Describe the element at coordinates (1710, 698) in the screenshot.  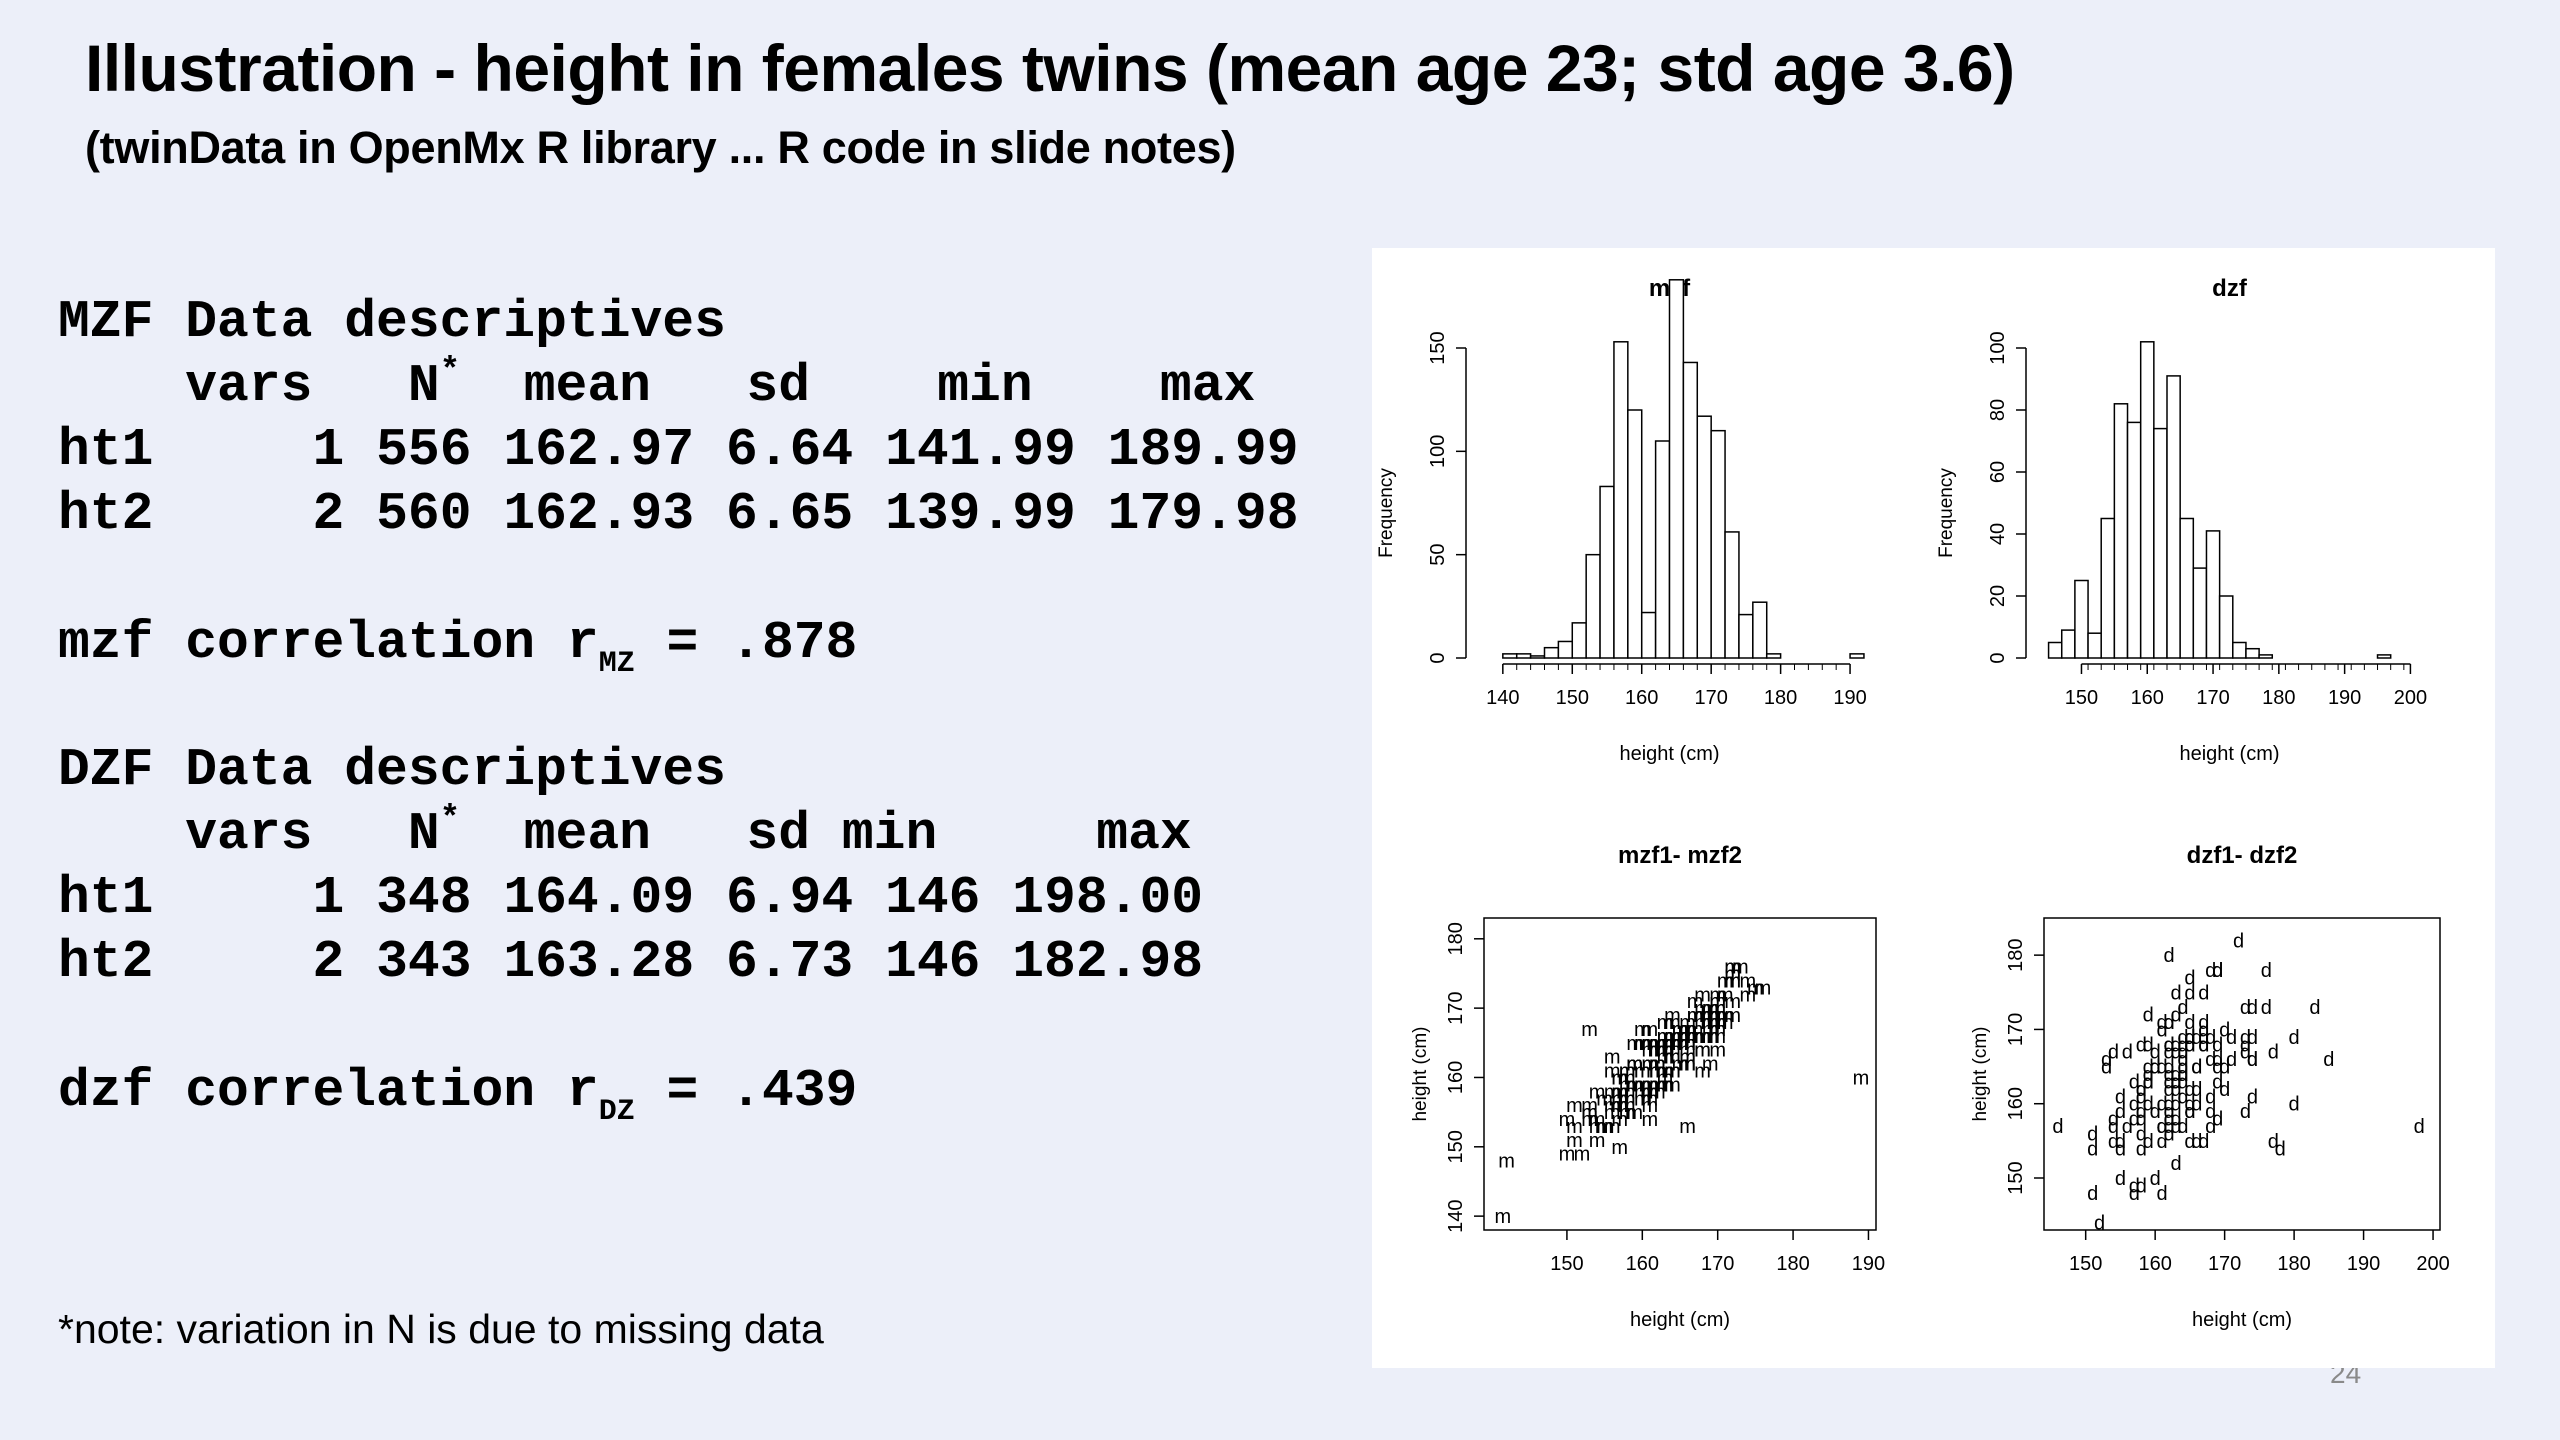
I see `x-tick-label: 170` at that location.